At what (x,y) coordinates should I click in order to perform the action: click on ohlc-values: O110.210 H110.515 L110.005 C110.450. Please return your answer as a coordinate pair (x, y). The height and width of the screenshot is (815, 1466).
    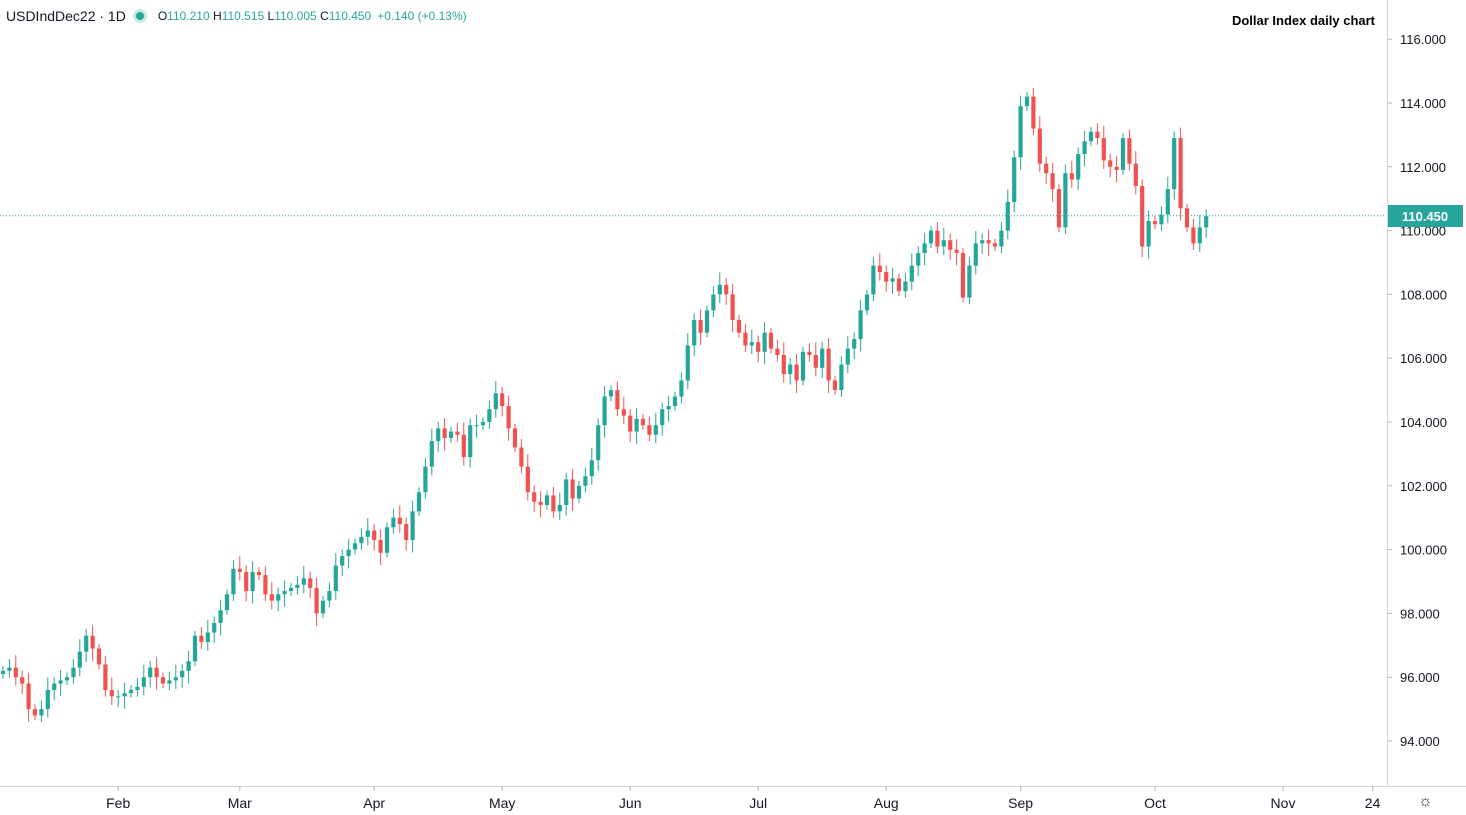
    Looking at the image, I should click on (264, 16).